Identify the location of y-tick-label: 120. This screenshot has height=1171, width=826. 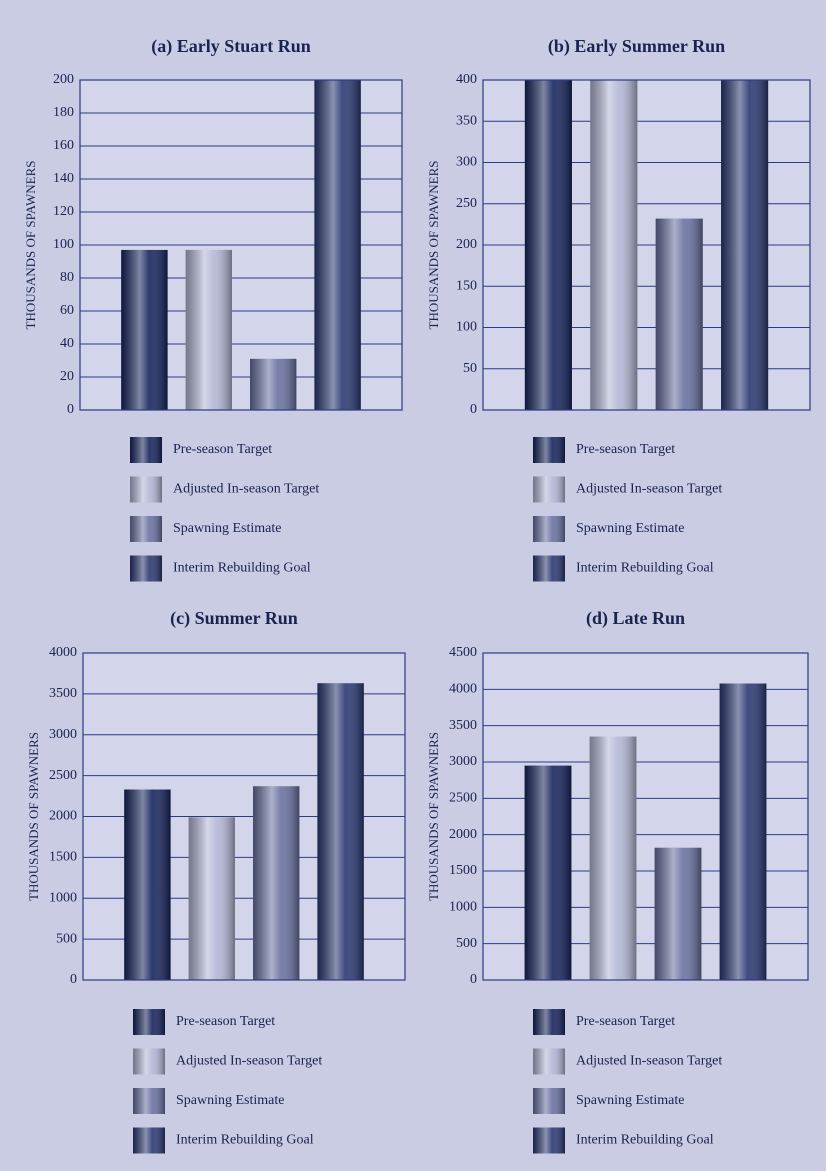
(63, 211).